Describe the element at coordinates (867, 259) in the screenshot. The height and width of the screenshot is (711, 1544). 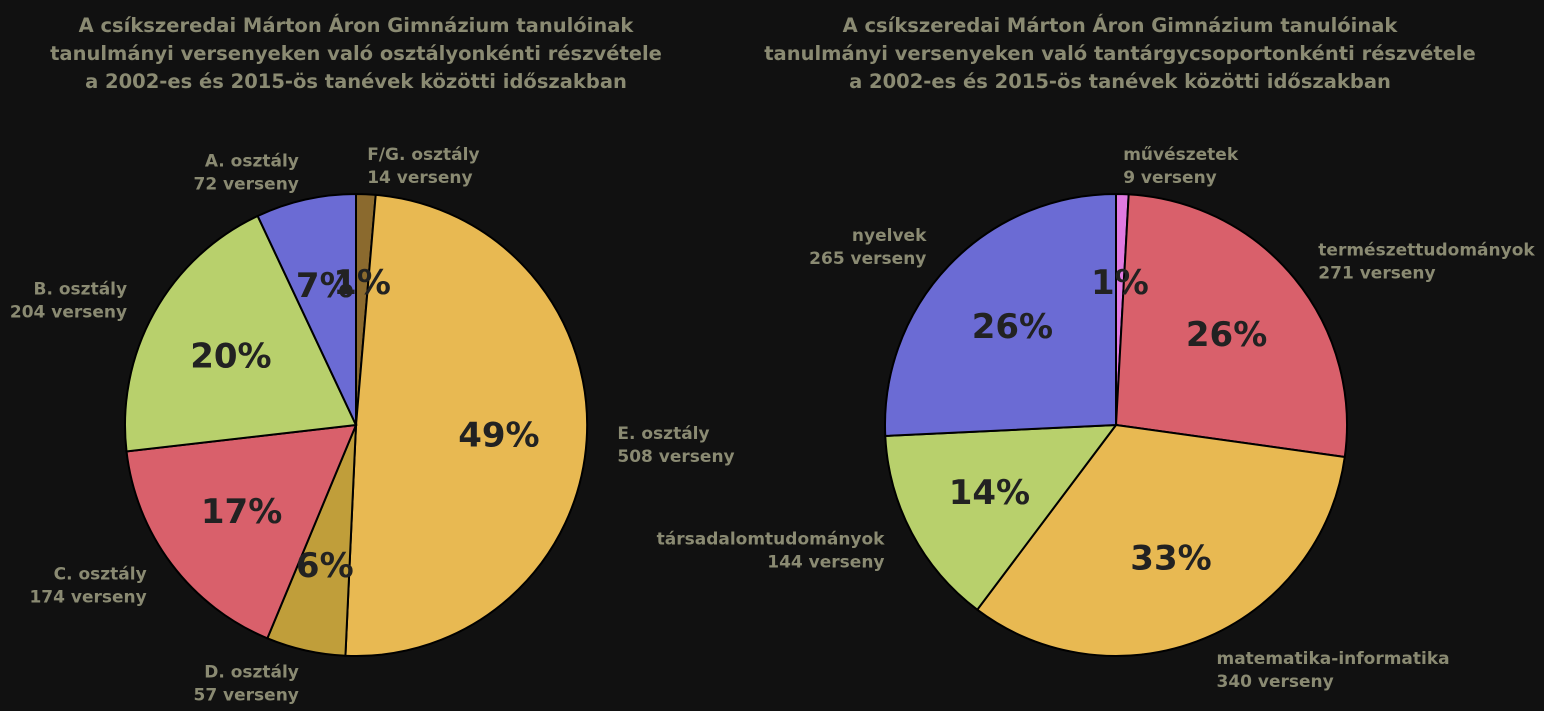
I see `slice-value: 265 verseny` at that location.